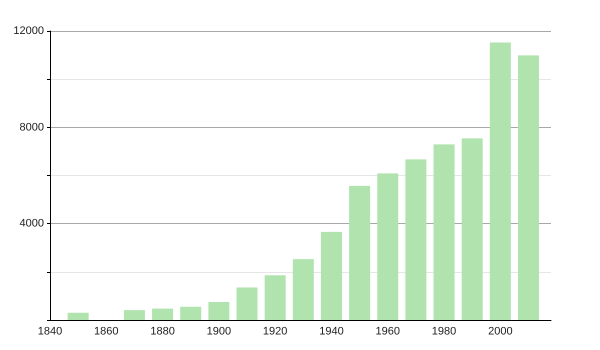  Describe the element at coordinates (106, 332) in the screenshot. I see `x-tick-label: 1860` at that location.